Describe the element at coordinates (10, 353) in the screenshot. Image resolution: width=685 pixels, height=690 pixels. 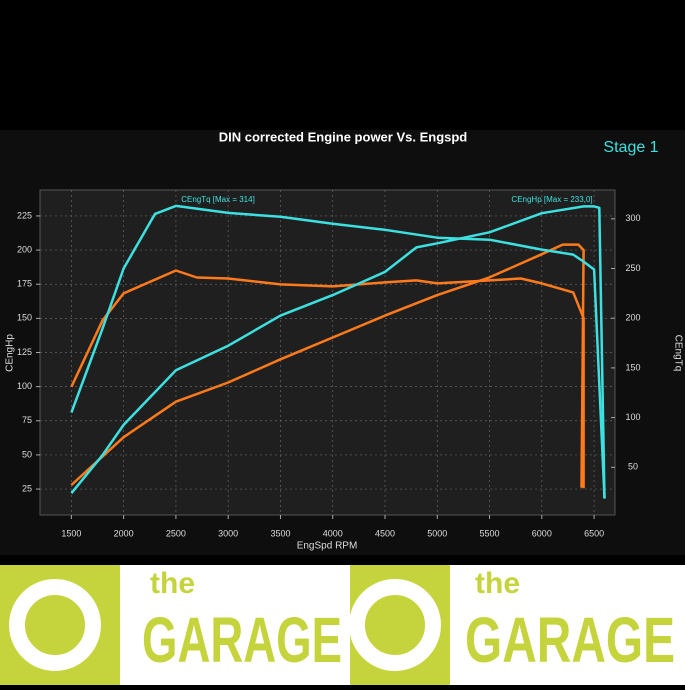
I see `y-axis-label: CEngHp` at that location.